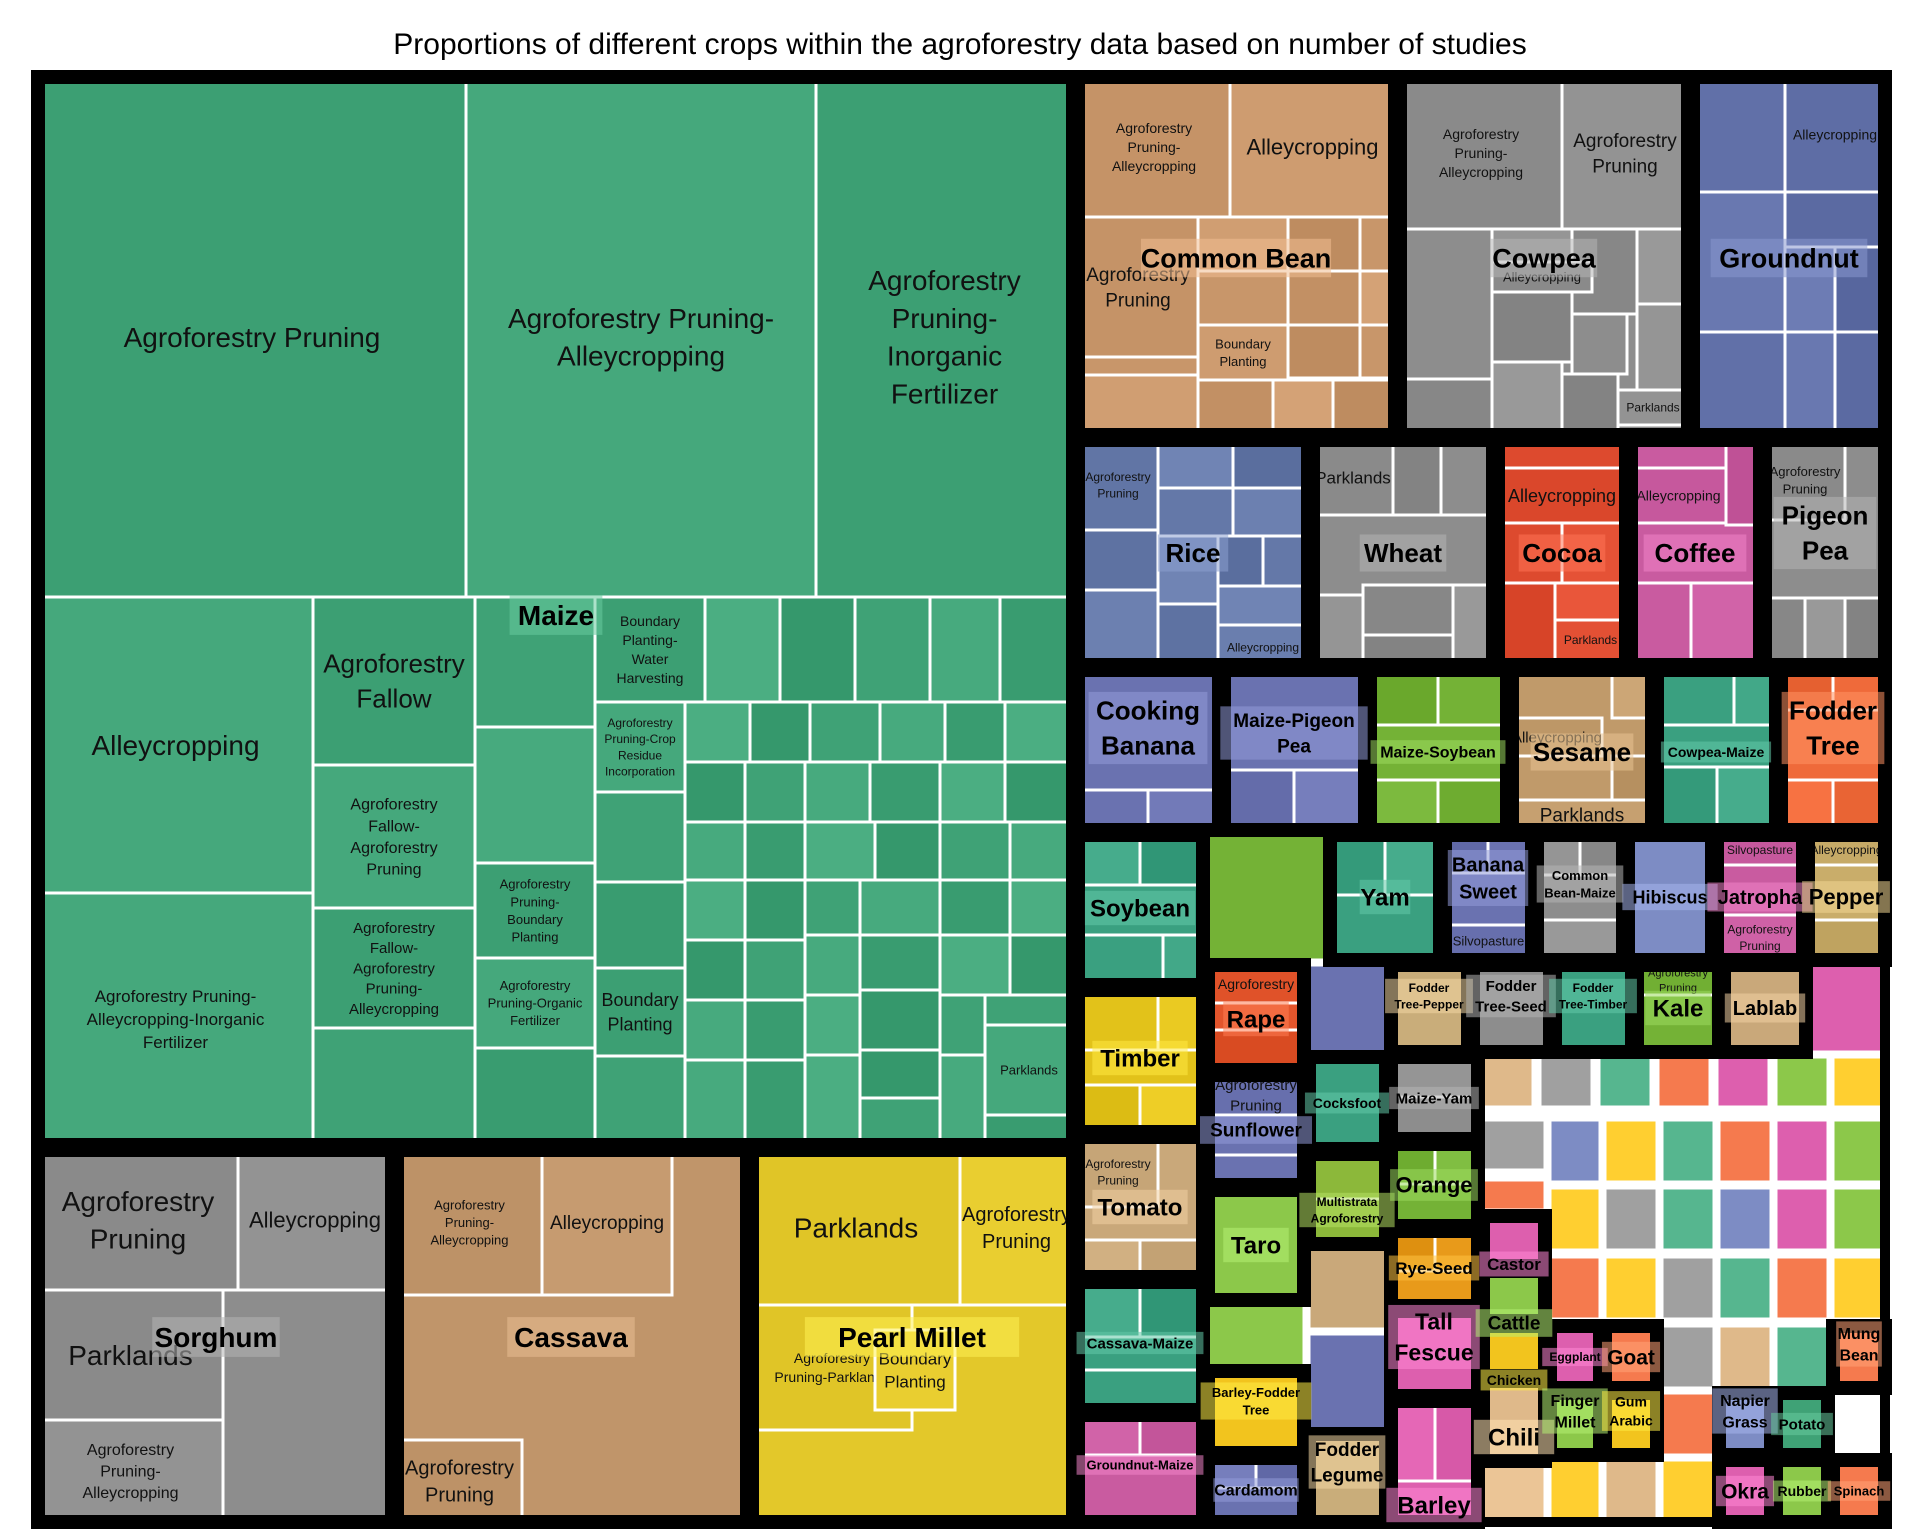  I want to click on cell-pearl-millet-parklands, so click(856, 1227).